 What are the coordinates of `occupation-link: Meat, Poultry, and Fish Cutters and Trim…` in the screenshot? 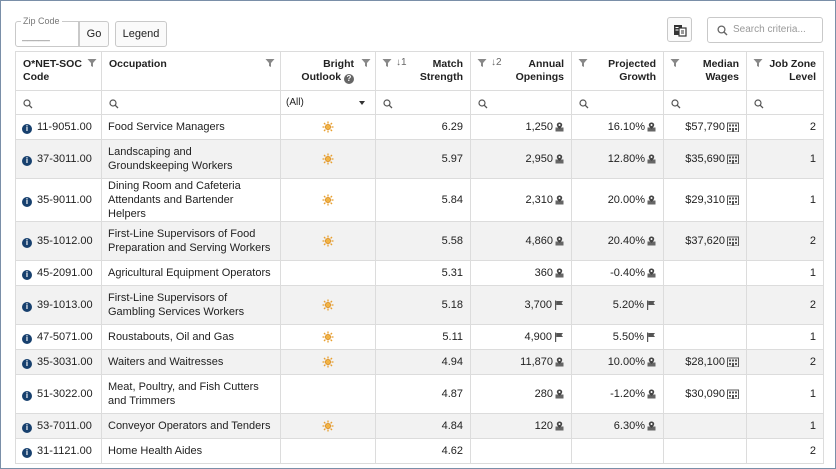 It's located at (183, 394).